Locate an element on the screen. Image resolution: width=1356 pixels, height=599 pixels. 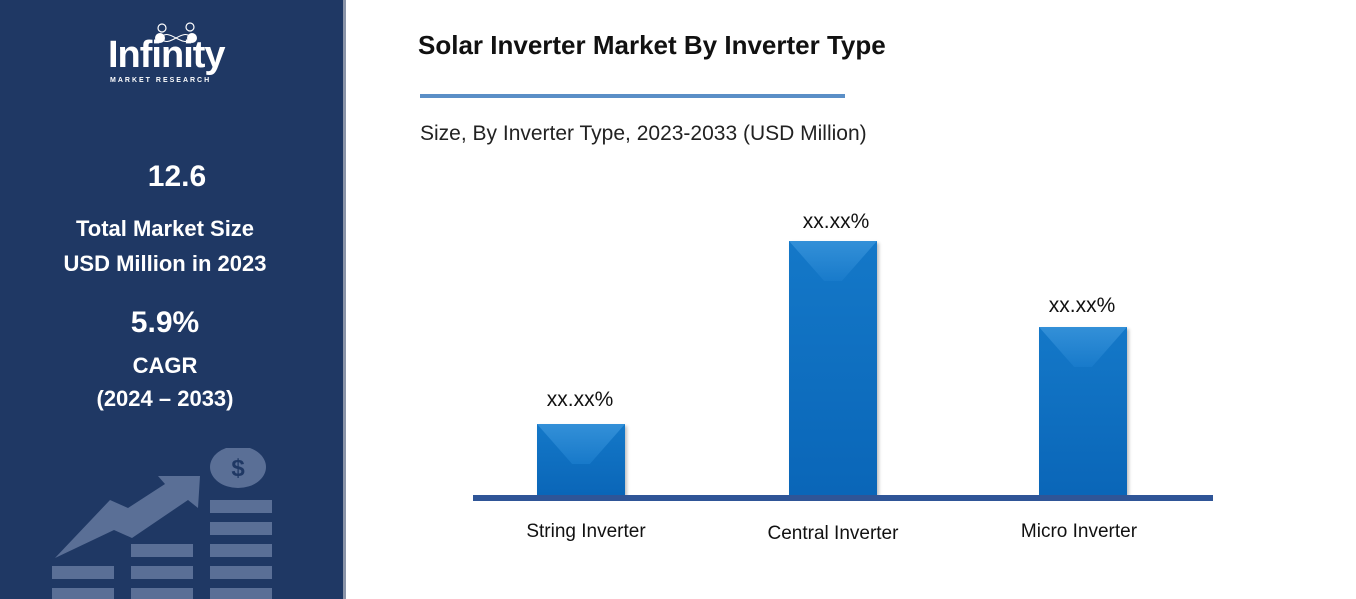
cagr-period: (2024 – 2033) is located at coordinates (165, 398).